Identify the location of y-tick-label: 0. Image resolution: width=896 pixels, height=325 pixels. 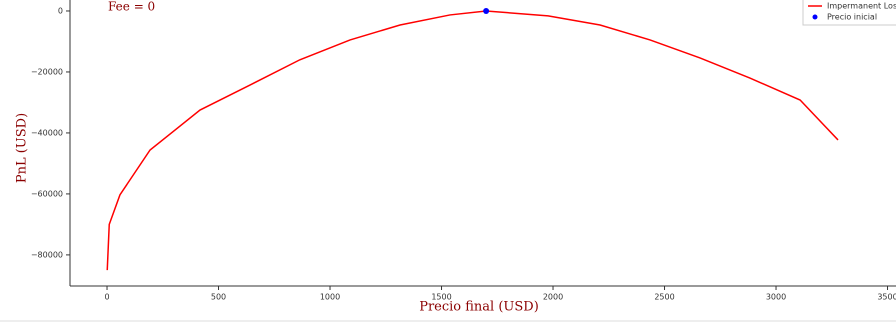
(60, 10).